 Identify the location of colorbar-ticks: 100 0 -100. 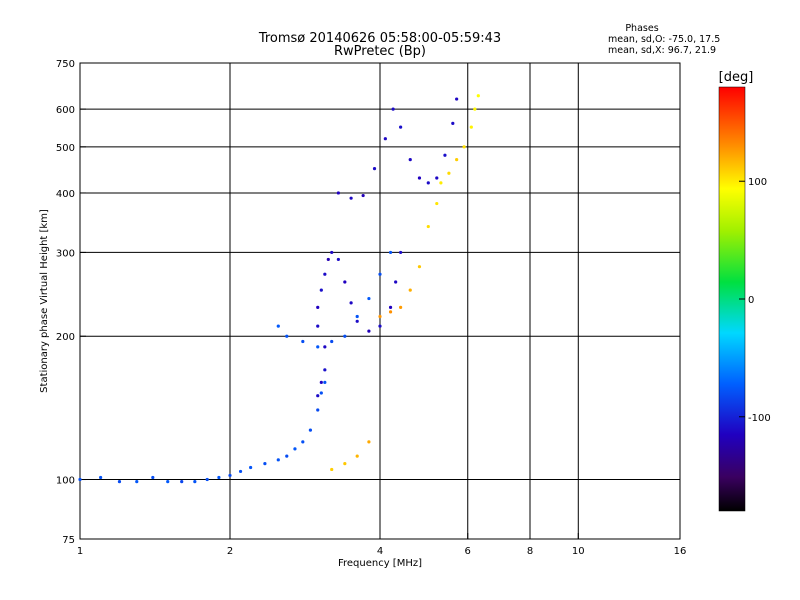
(755, 300).